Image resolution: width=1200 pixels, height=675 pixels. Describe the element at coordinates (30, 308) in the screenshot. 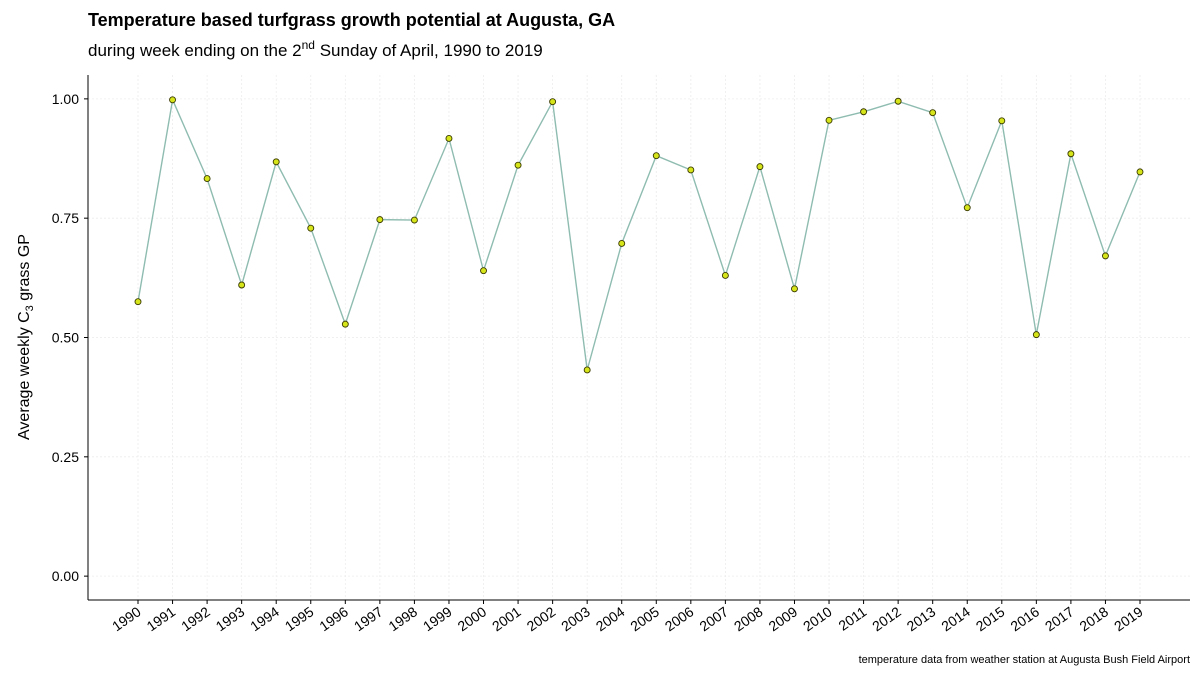

I see `y-axis-label-subscript: 3` at that location.